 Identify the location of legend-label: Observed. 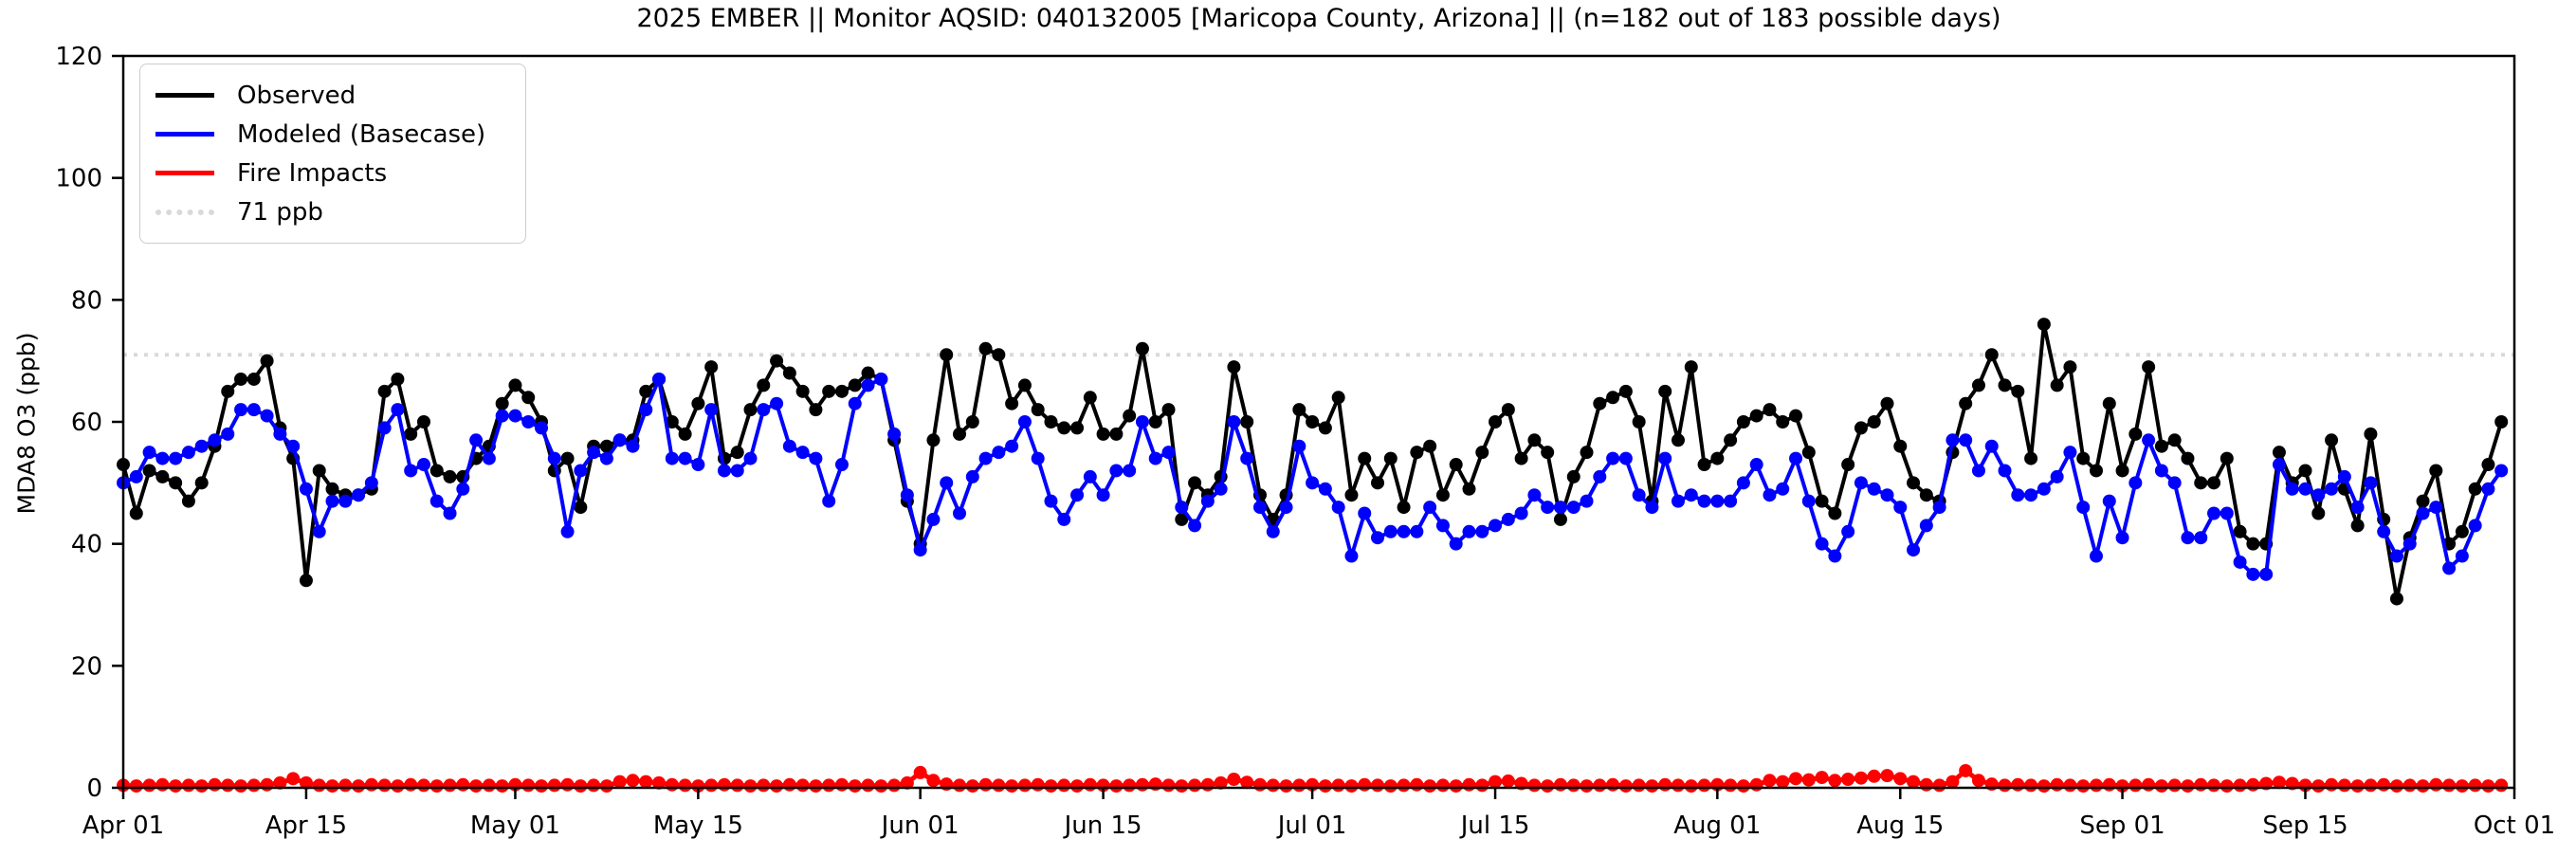
(296, 95).